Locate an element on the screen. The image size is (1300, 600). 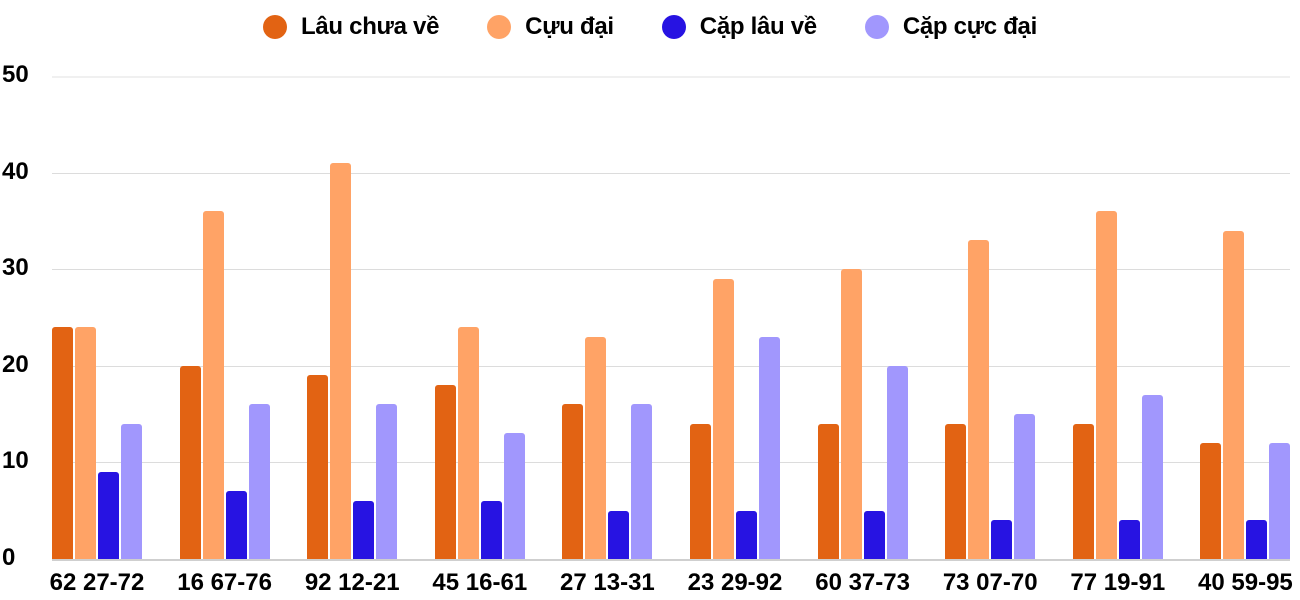
y-axis-tick-label: 40 is located at coordinates (15, 171).